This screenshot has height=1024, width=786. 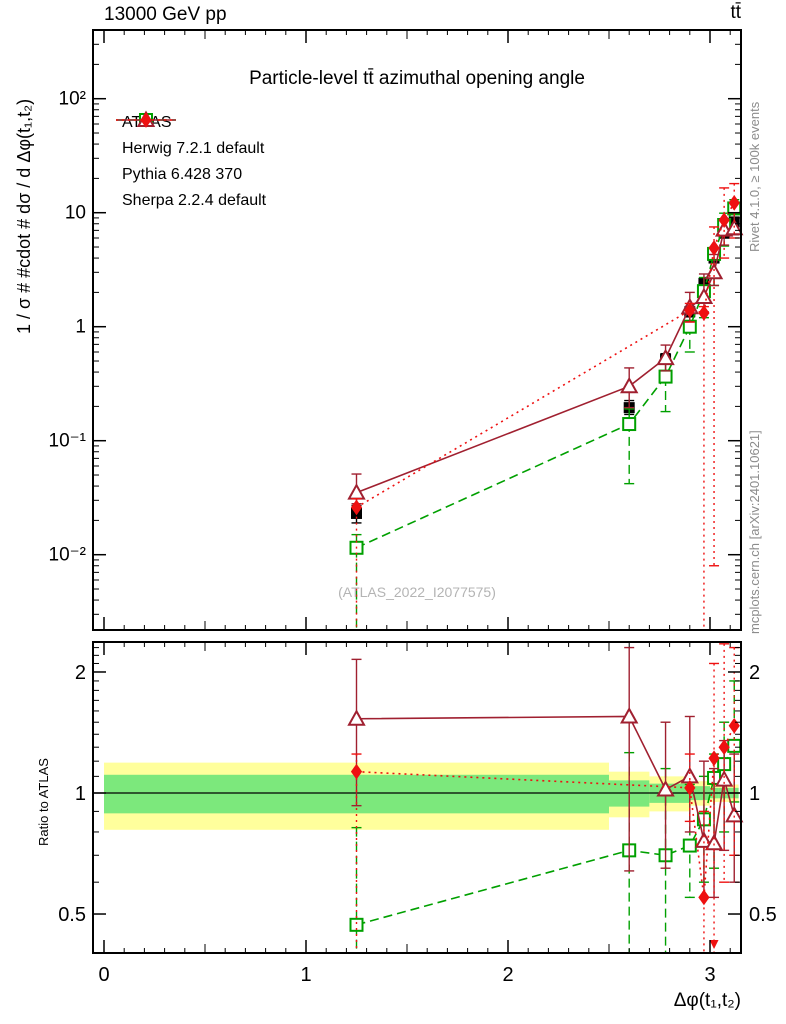 I want to click on x-tick-label: 2, so click(x=507, y=975).